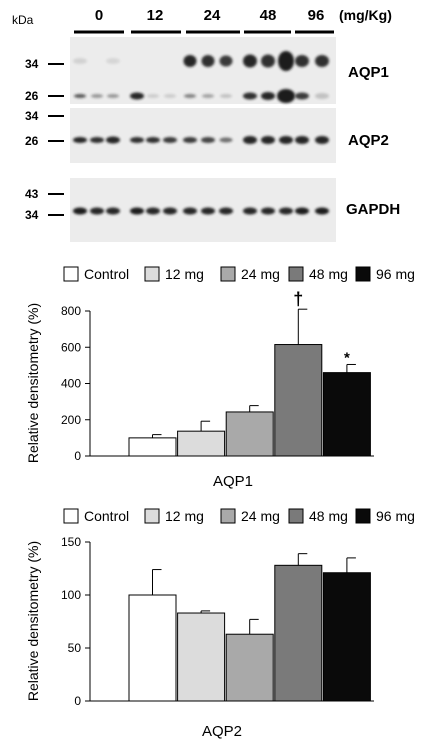 Image resolution: width=425 pixels, height=743 pixels. Describe the element at coordinates (368, 140) in the screenshot. I see `protein-label-aqp2: AQP2` at that location.